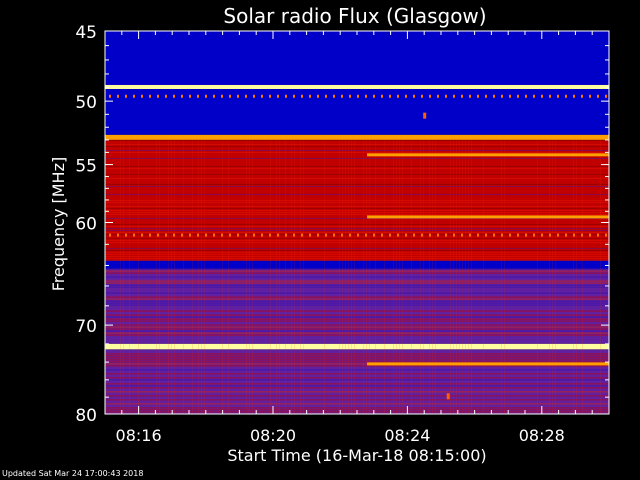  What do you see at coordinates (542, 435) in the screenshot?
I see `x-tick-label: 08:28` at bounding box center [542, 435].